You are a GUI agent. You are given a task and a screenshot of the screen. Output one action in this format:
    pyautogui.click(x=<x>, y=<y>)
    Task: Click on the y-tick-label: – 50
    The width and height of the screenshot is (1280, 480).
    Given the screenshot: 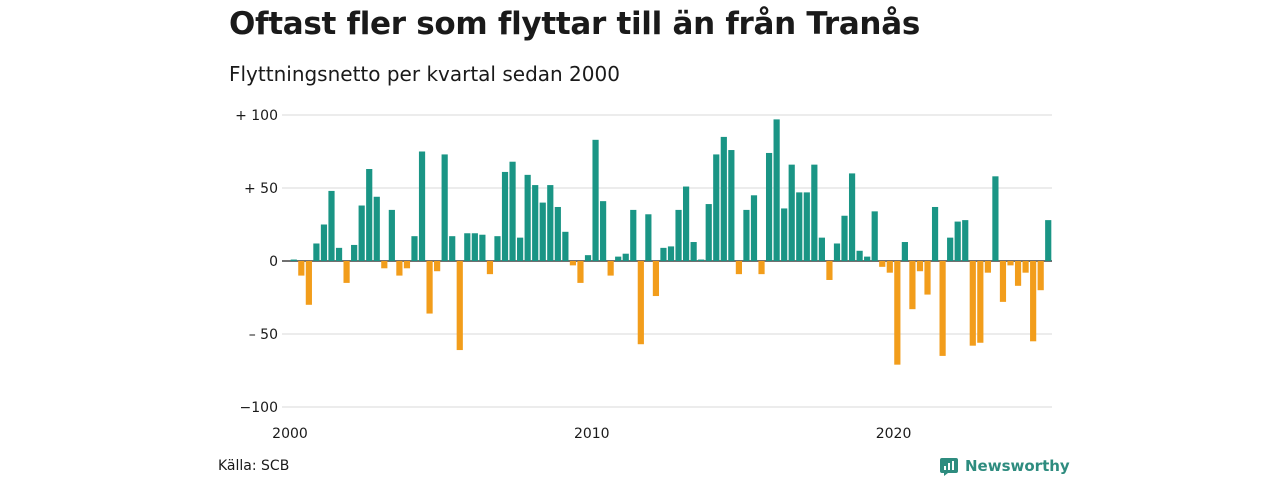 What is the action you would take?
    pyautogui.click(x=263, y=335)
    